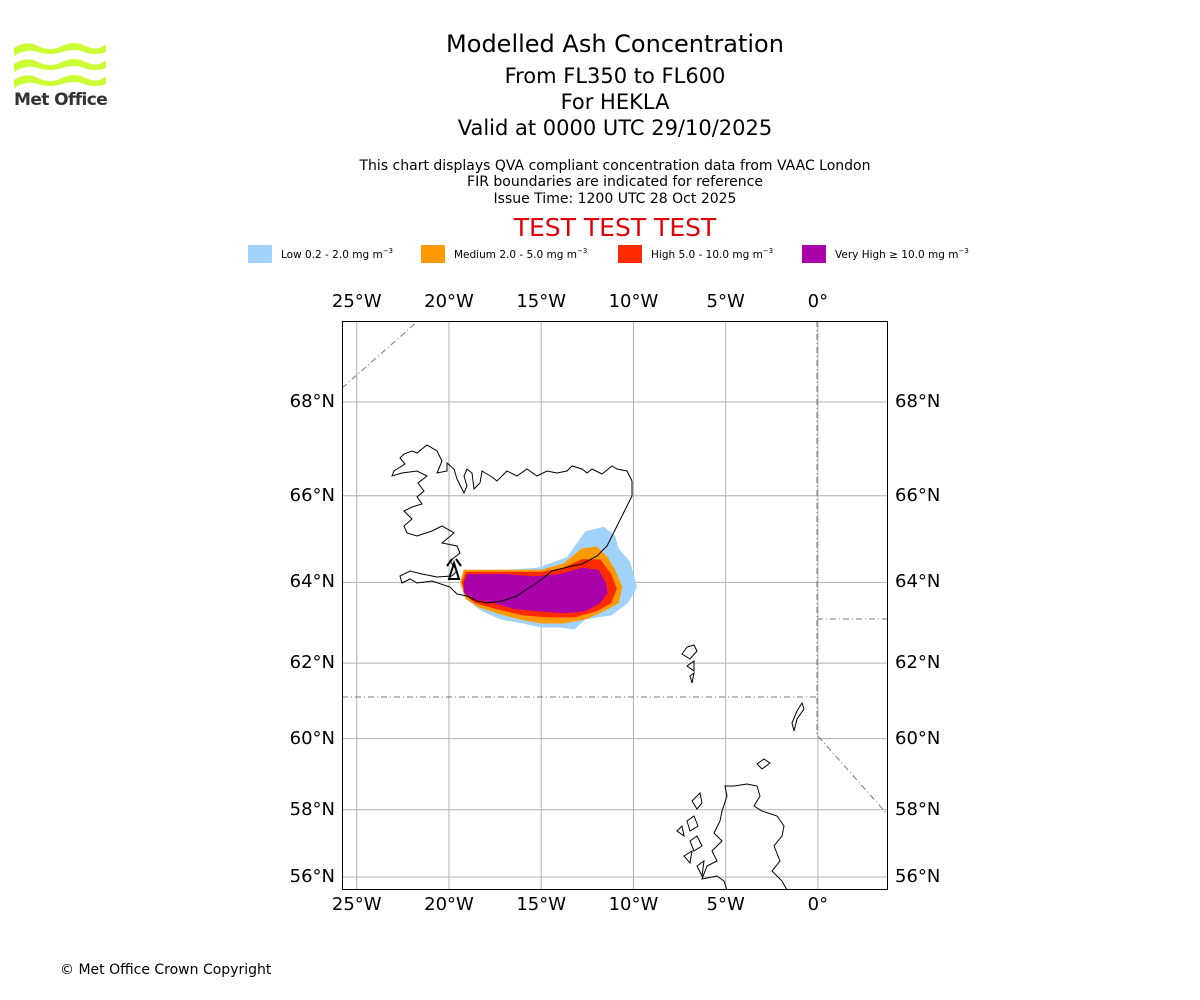 The height and width of the screenshot is (1000, 1200). Describe the element at coordinates (312, 876) in the screenshot. I see `lat-tick-label-left: 56°N` at that location.